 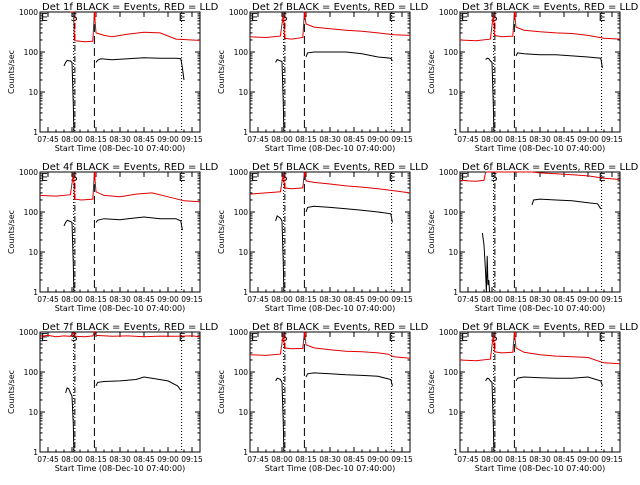 What do you see at coordinates (340, 327) in the screenshot?
I see `panel-title: Det 8f BLACK = Events, RED = LLD` at bounding box center [340, 327].